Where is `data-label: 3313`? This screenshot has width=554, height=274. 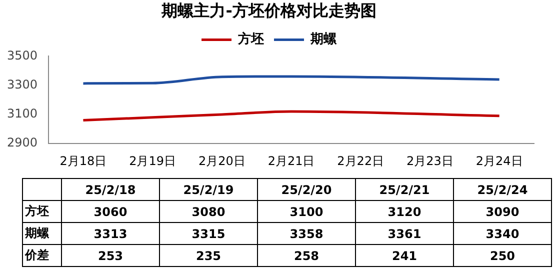 data-label: 3313 is located at coordinates (111, 233).